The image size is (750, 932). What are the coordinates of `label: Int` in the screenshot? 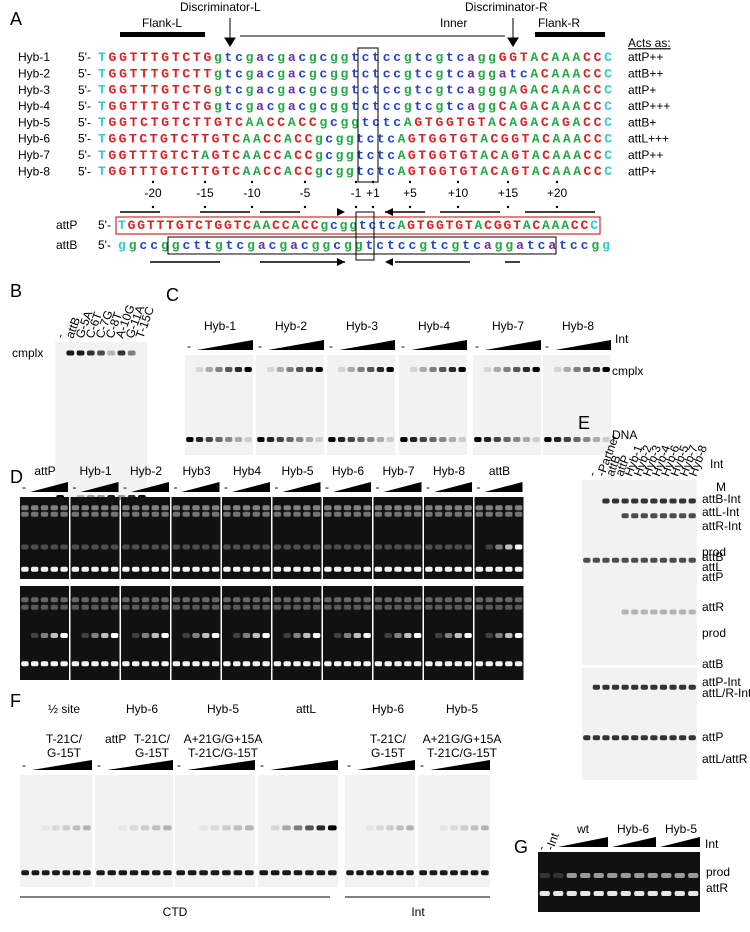 It's located at (717, 464).